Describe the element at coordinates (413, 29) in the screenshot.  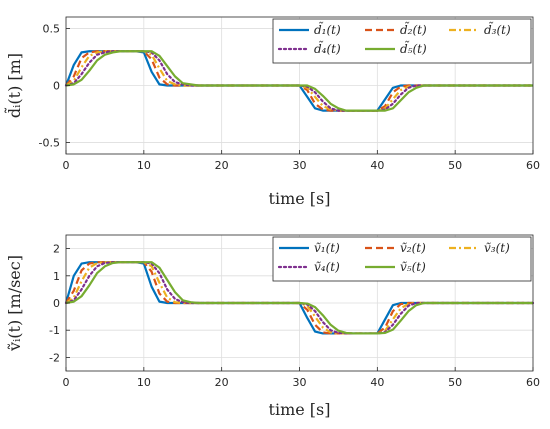
I see `legend-entry-2: d̃₂(t)` at that location.